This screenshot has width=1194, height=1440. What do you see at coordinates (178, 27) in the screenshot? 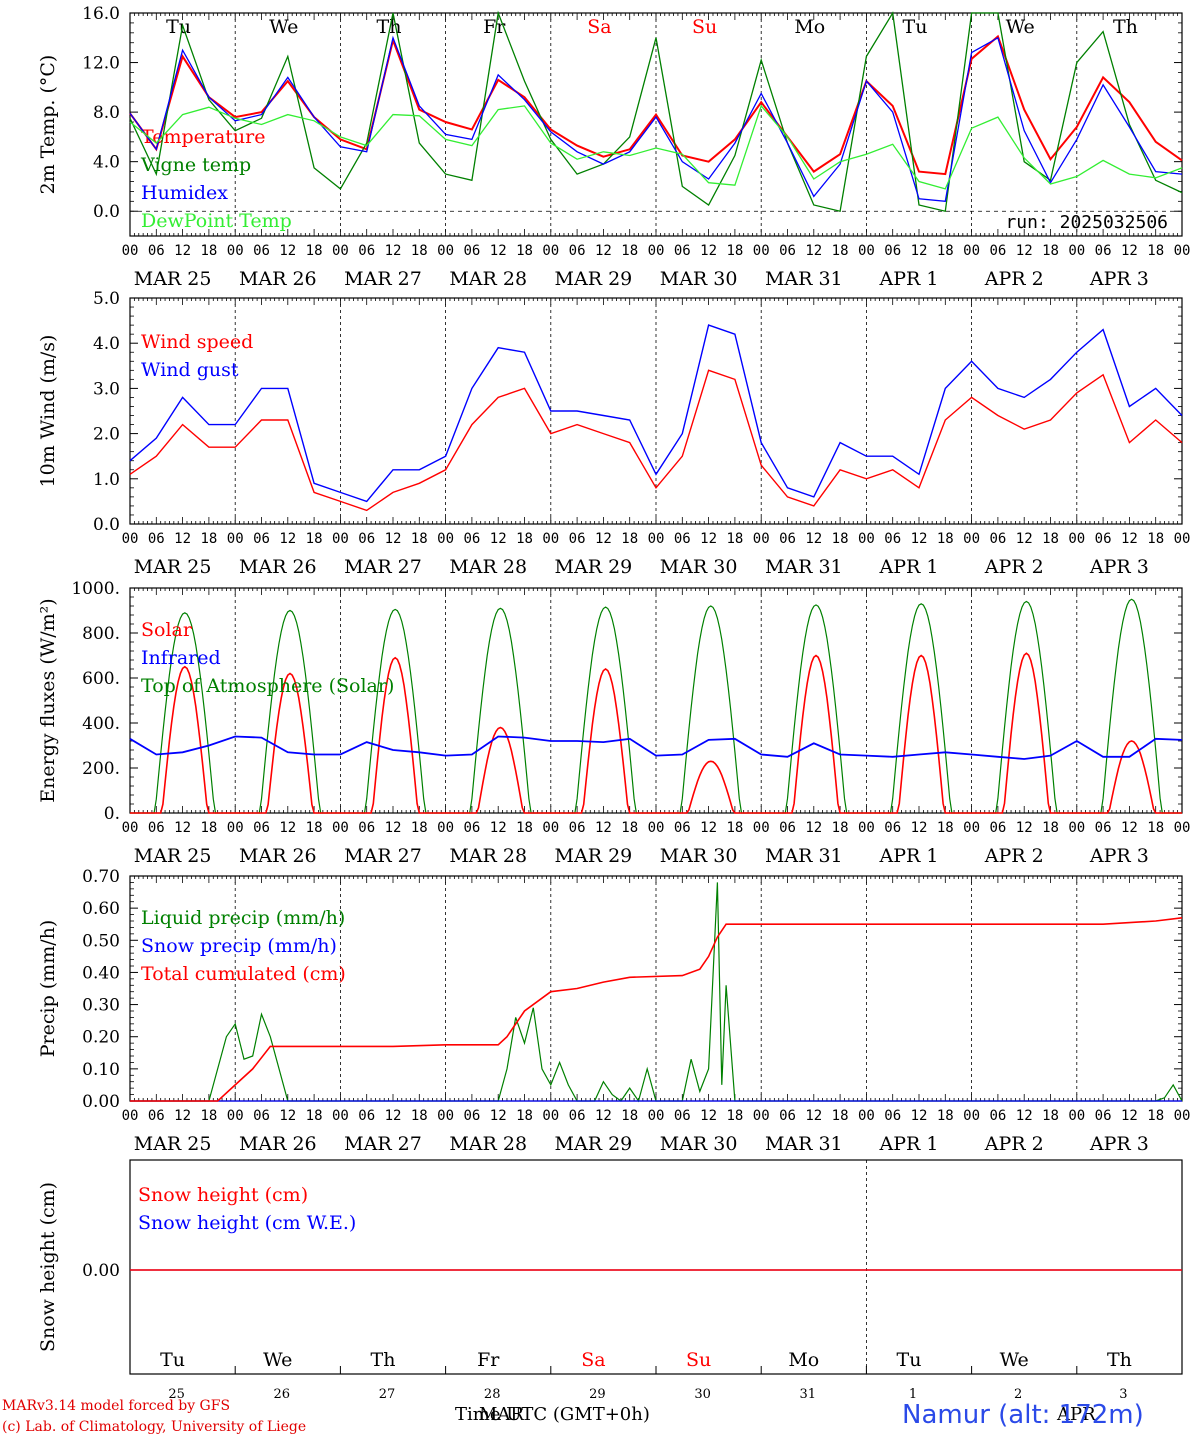
I see `weekday-label: Tu` at bounding box center [178, 27].